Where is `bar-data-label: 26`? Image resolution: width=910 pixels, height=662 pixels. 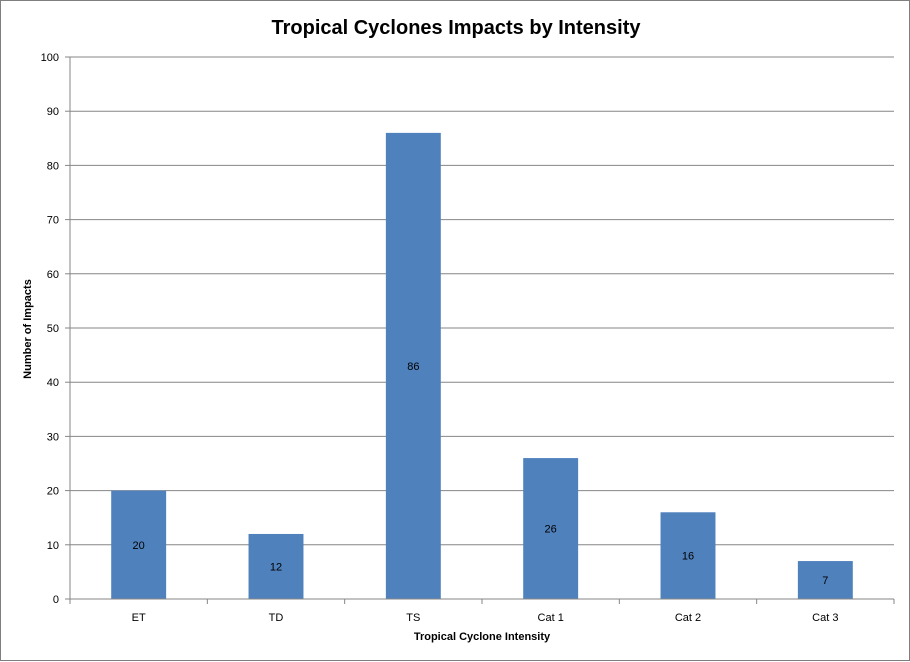
bar-data-label: 26 is located at coordinates (551, 530).